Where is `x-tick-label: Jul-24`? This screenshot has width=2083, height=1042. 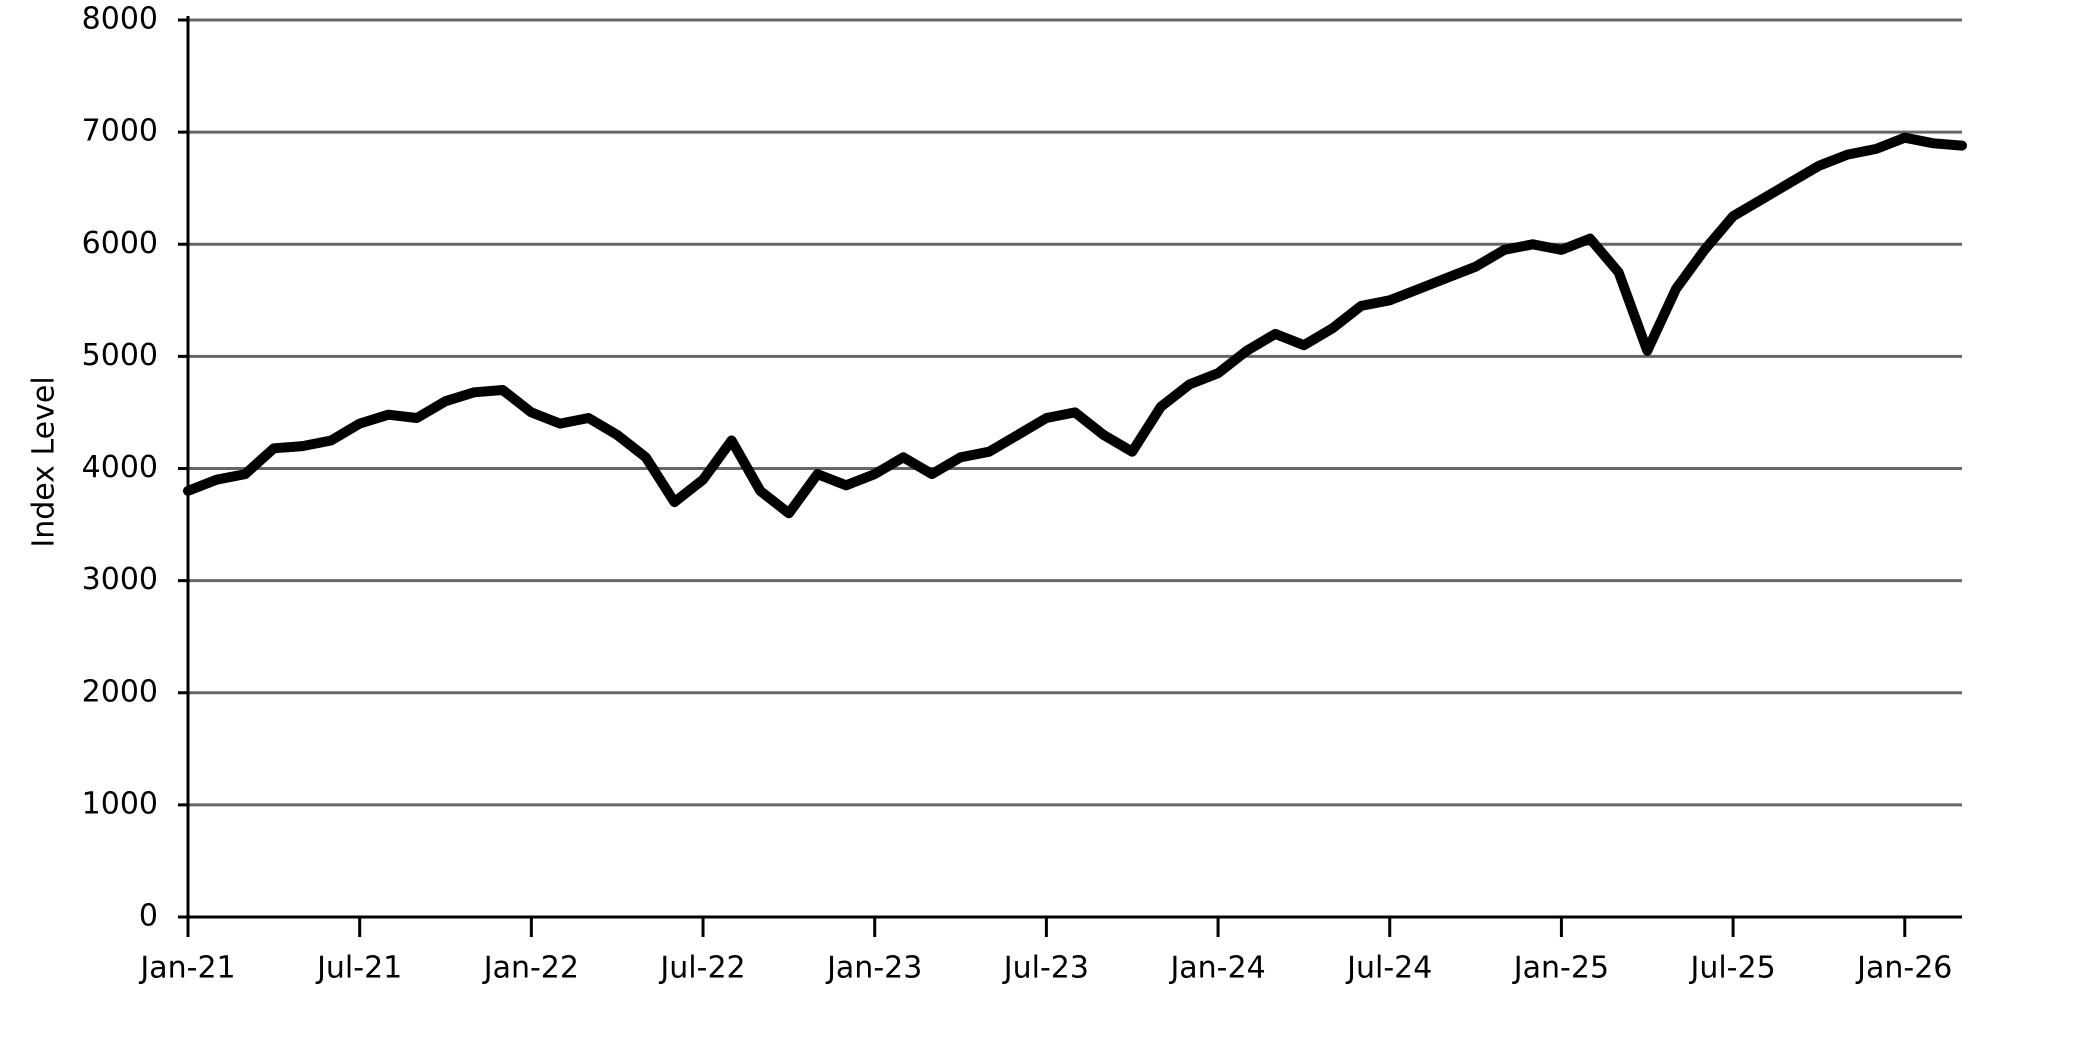
x-tick-label: Jul-24 is located at coordinates (1388, 968).